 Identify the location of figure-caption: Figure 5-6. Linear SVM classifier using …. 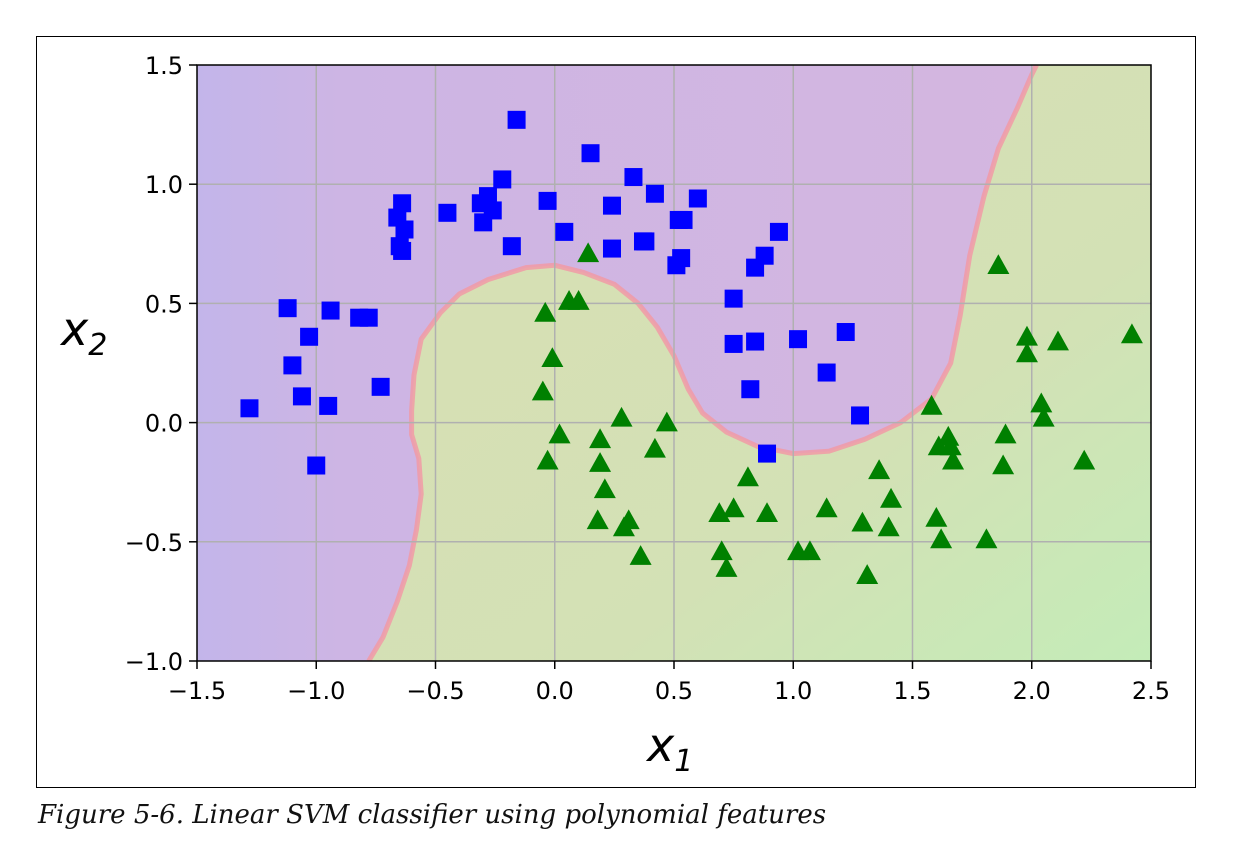
(432, 815).